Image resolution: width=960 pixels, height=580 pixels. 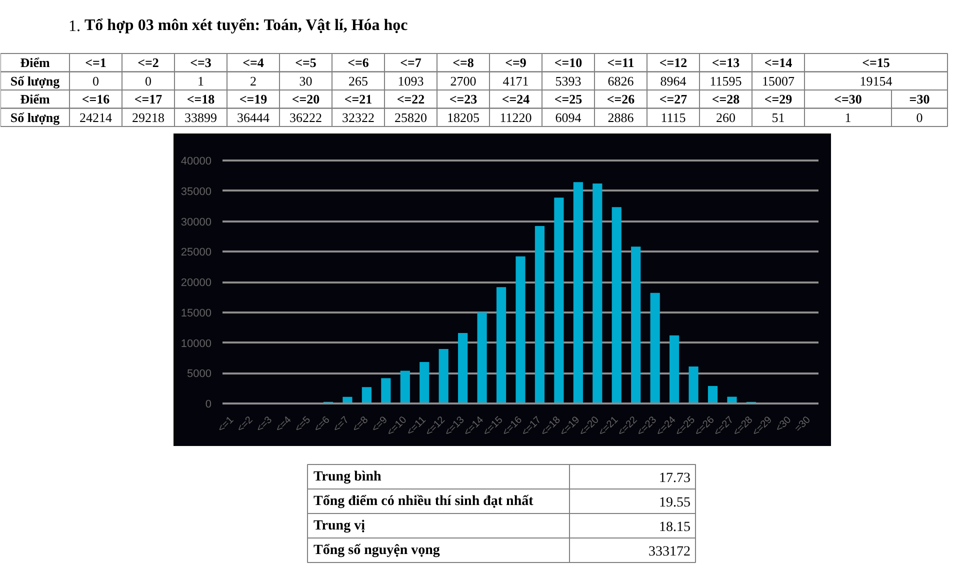 What do you see at coordinates (463, 117) in the screenshot?
I see `text: 18205` at bounding box center [463, 117].